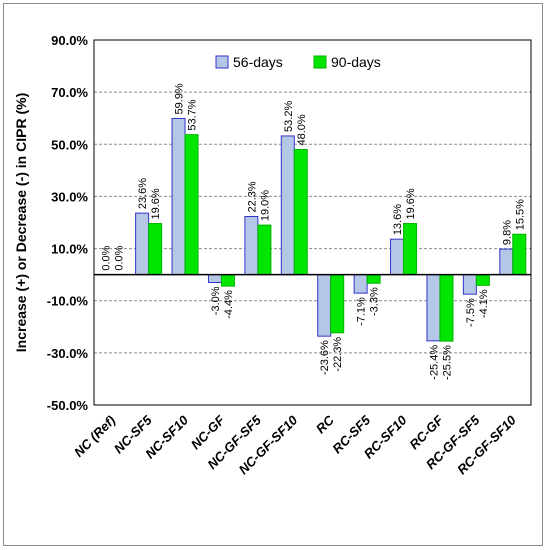  I want to click on legend-swatch-90-days, so click(320, 62).